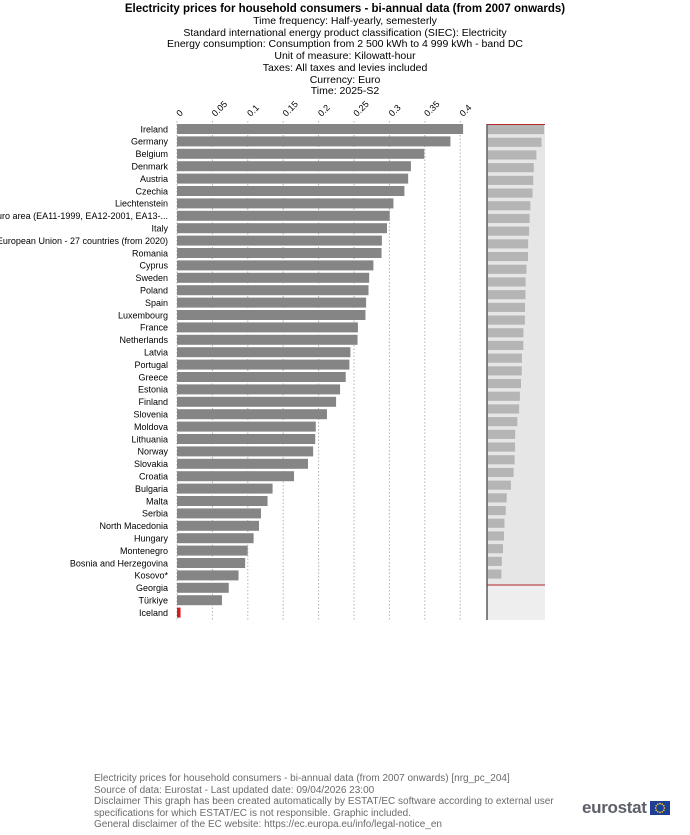  What do you see at coordinates (151, 427) in the screenshot?
I see `category-label: Moldova` at bounding box center [151, 427].